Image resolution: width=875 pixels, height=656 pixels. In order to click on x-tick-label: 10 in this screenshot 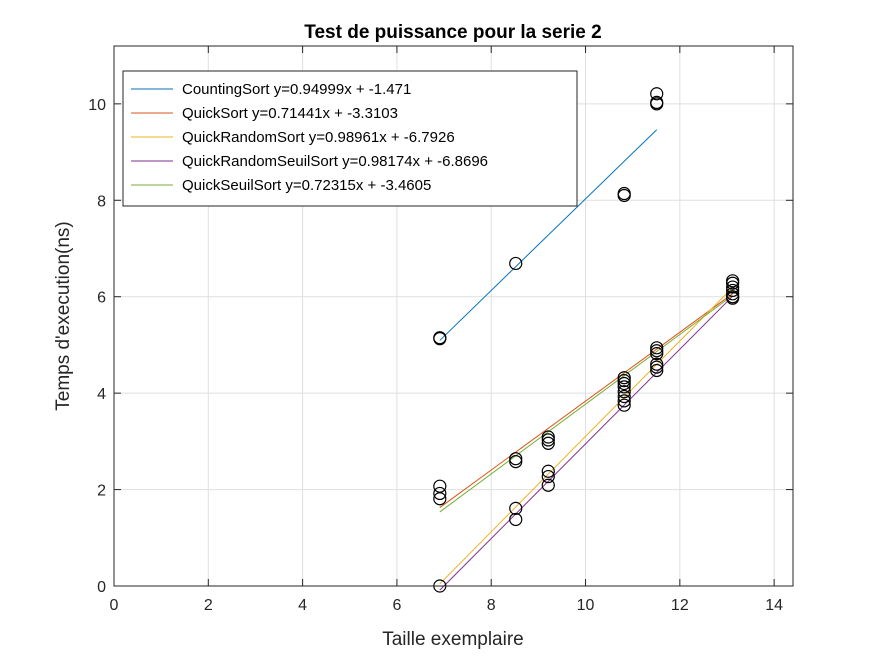, I will do `click(586, 605)`.